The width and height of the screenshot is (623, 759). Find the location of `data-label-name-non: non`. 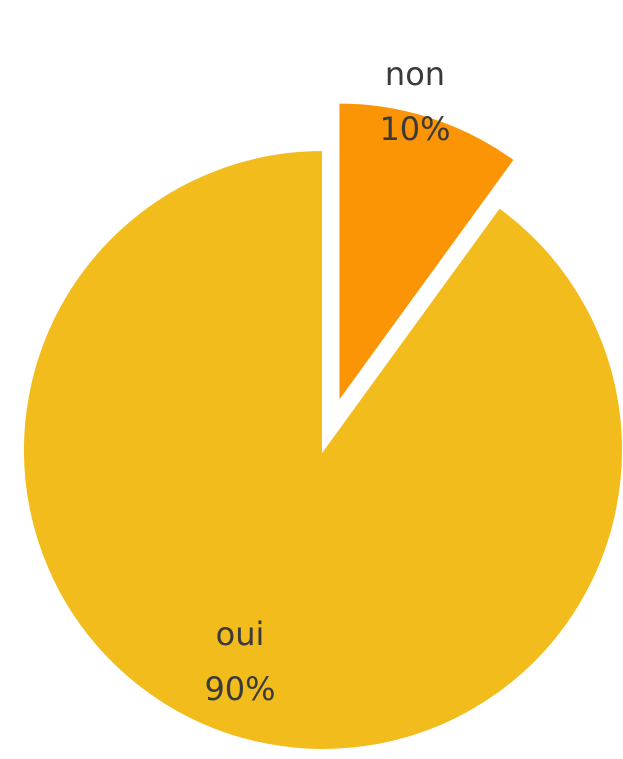

data-label-name-non: non is located at coordinates (415, 74).